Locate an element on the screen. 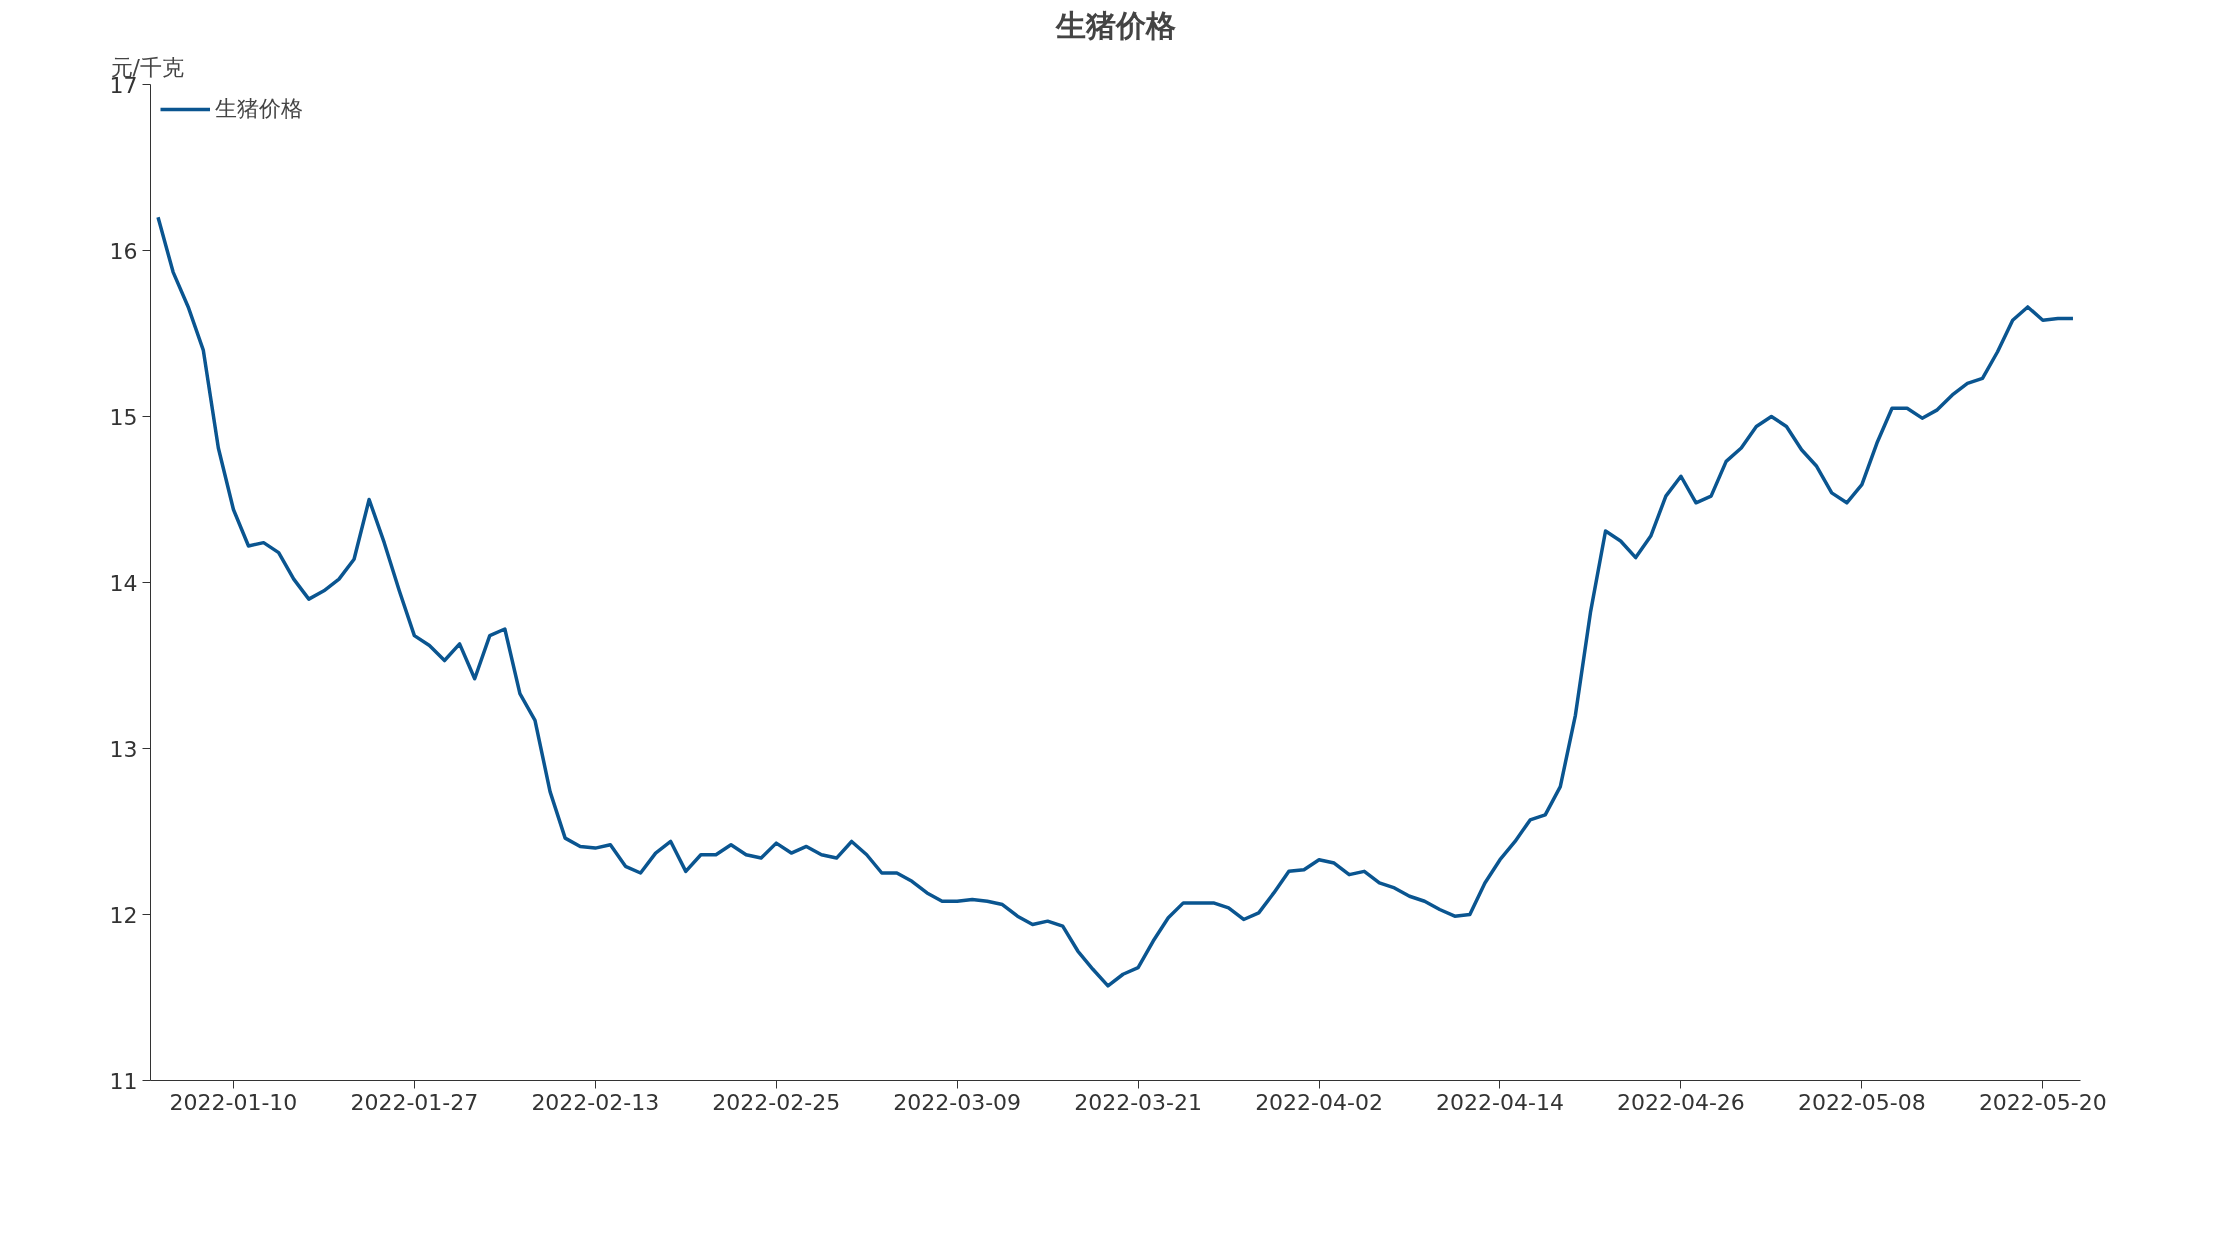 Image resolution: width=2240 pixels, height=1260 pixels. y-tick-label: 11 is located at coordinates (123, 1081).